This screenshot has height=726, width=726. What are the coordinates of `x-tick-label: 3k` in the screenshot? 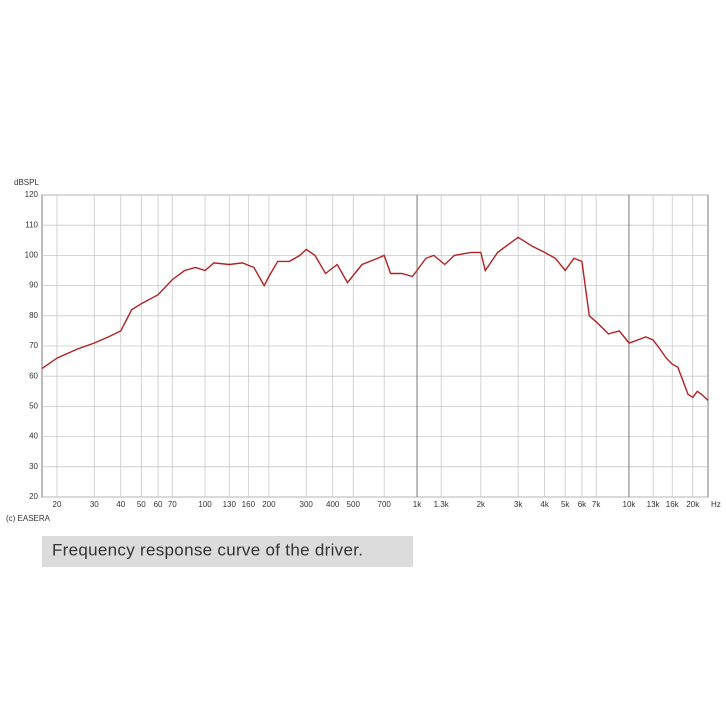 It's located at (518, 504).